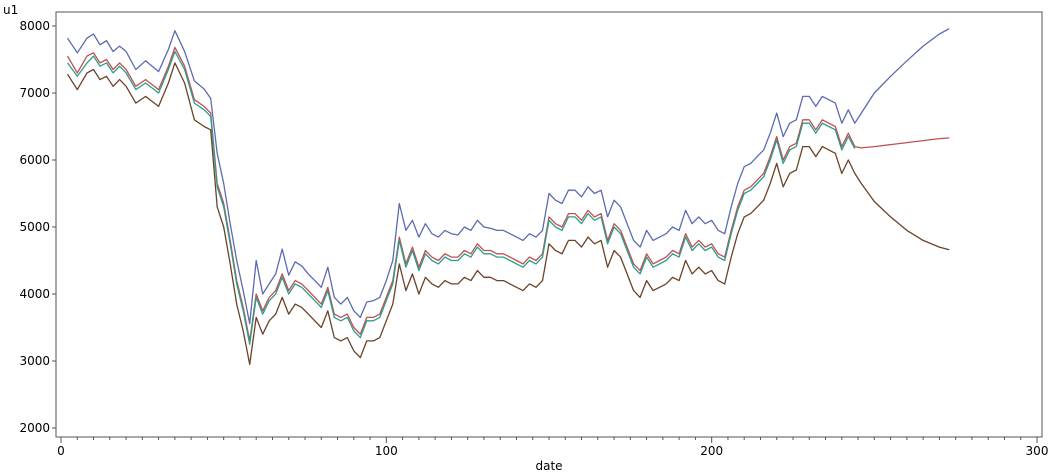 The image size is (1051, 476). I want to click on x-tick-label: 300, so click(1037, 451).